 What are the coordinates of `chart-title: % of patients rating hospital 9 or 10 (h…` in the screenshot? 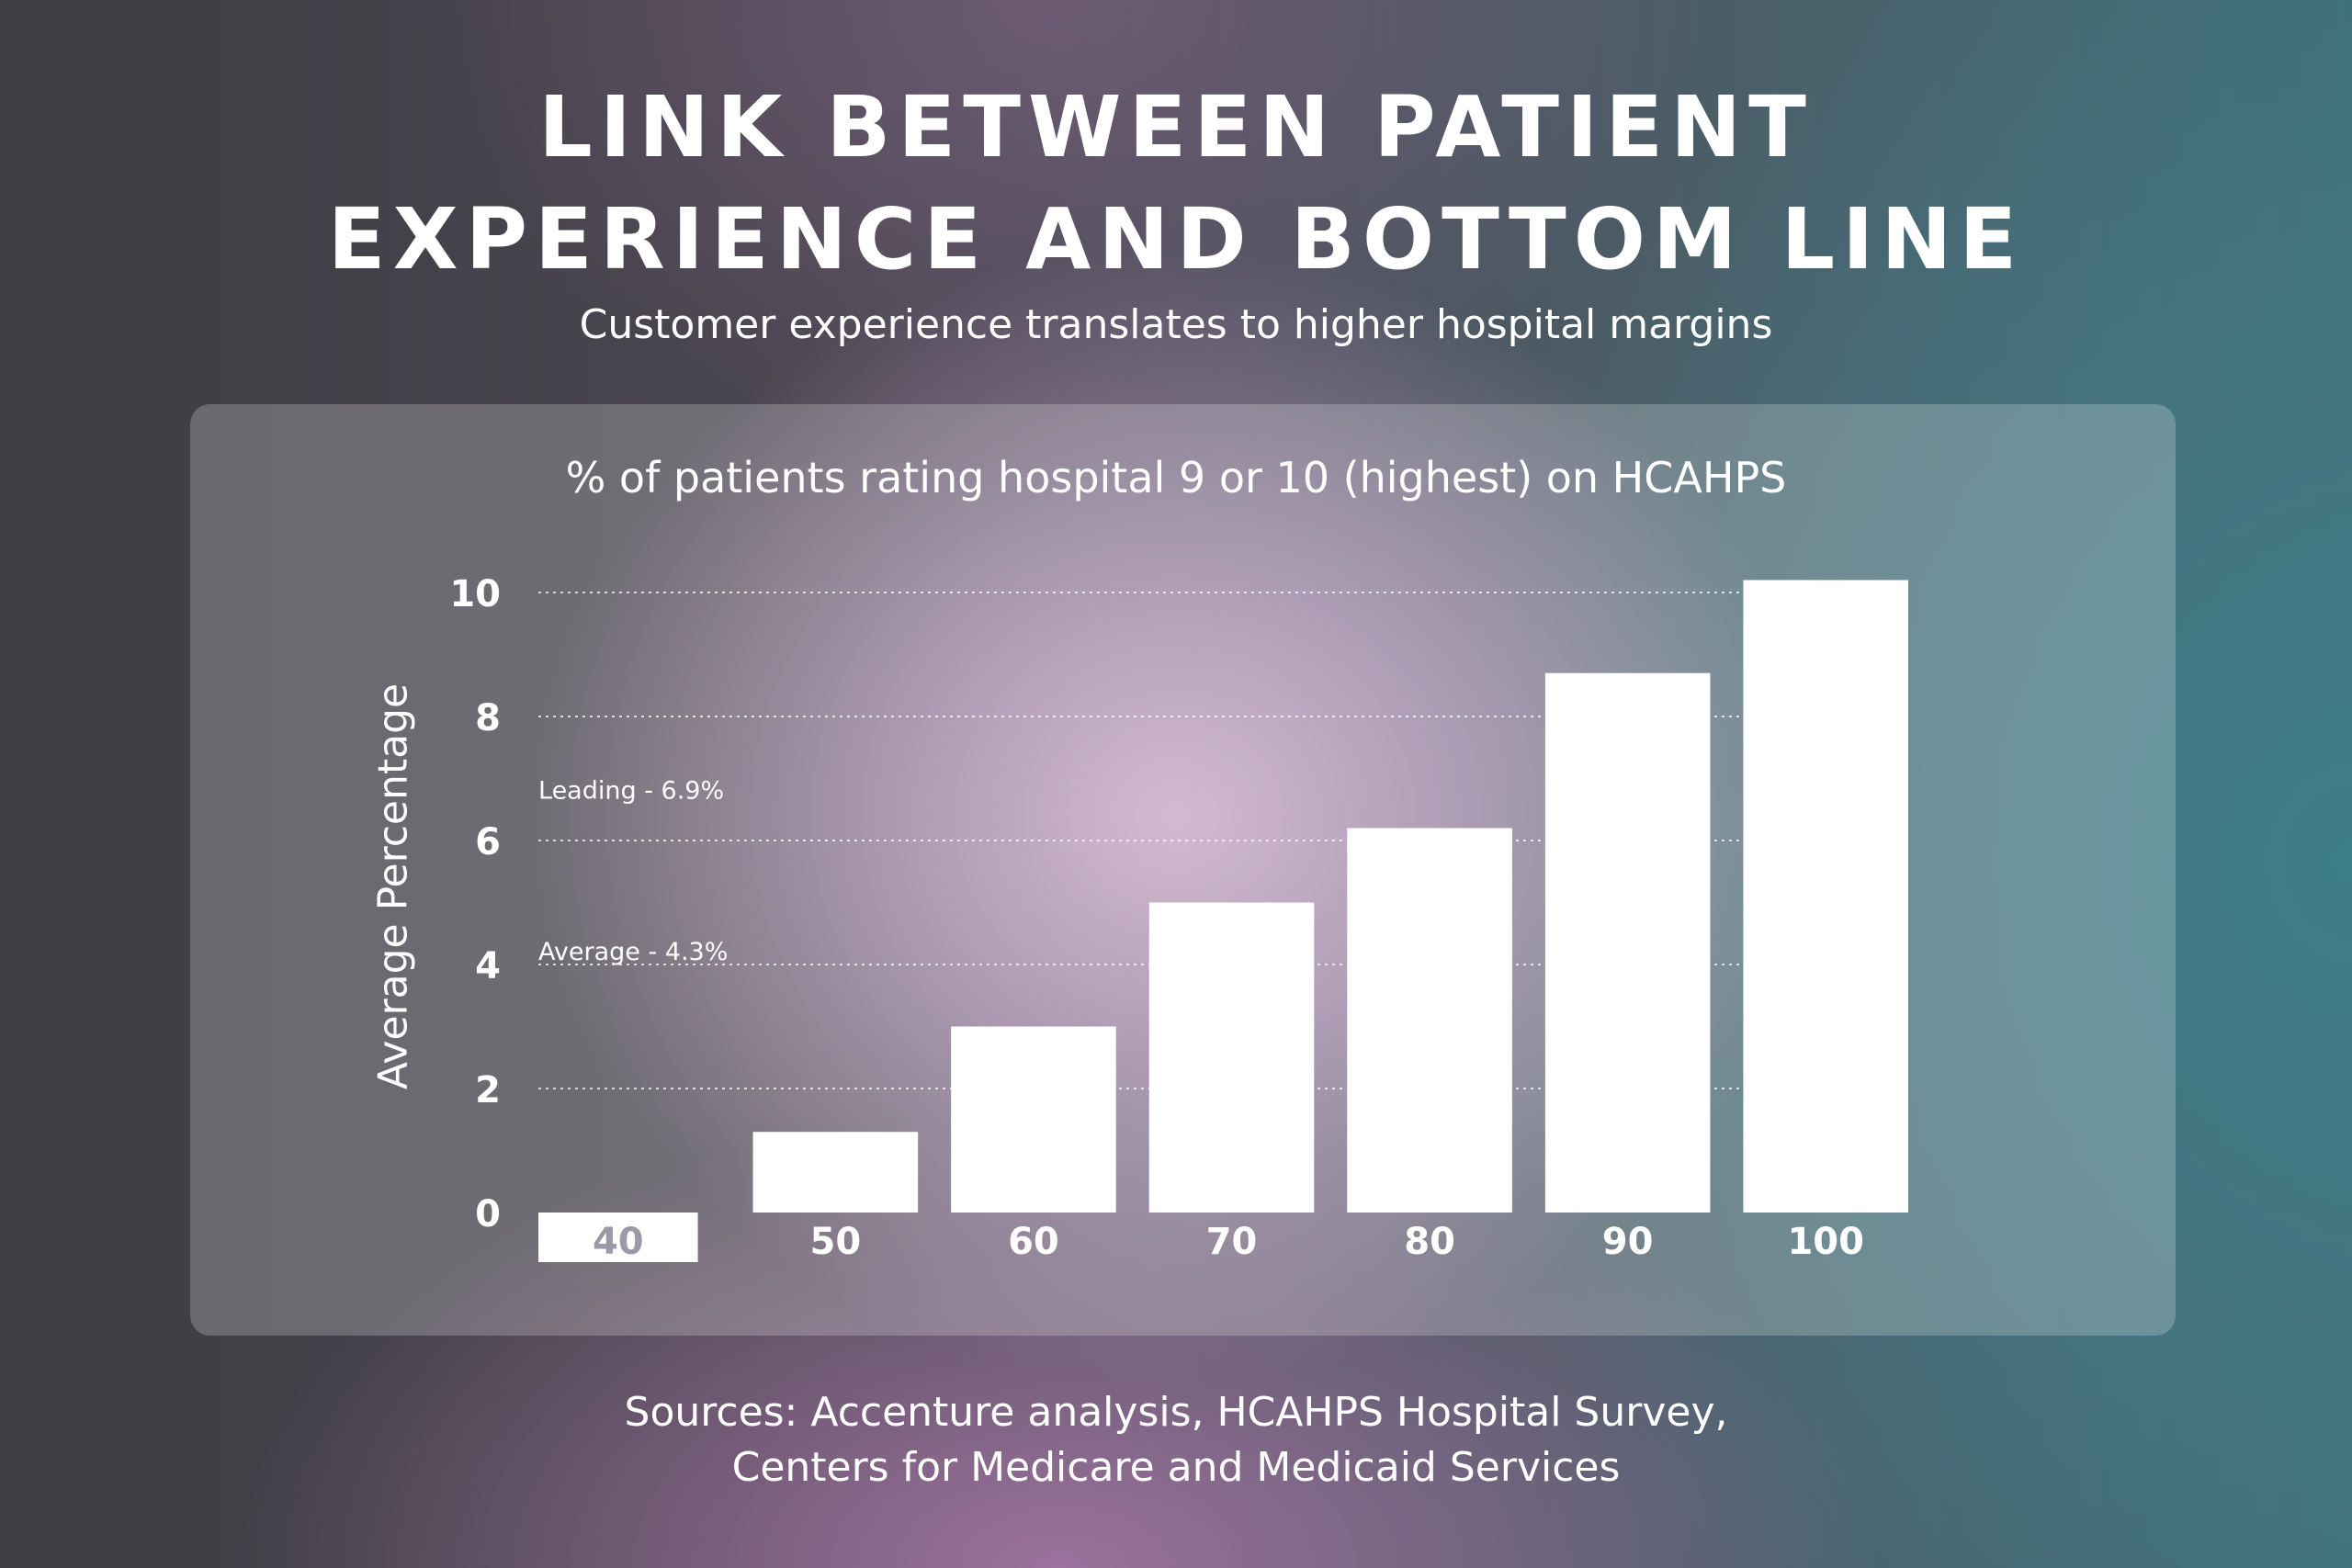 It's located at (1176, 478).